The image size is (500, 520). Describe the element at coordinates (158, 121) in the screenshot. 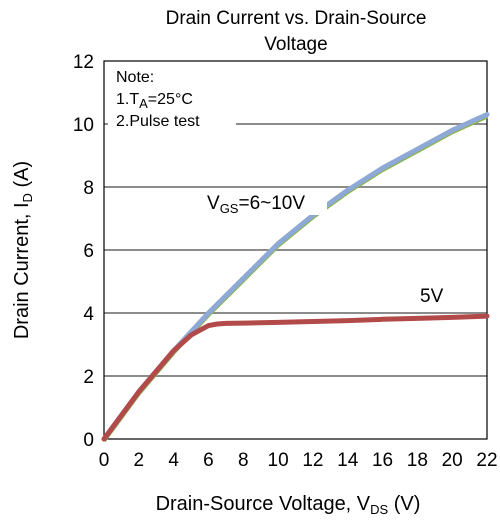

I see `note-line-3: 2.Pulse test` at that location.